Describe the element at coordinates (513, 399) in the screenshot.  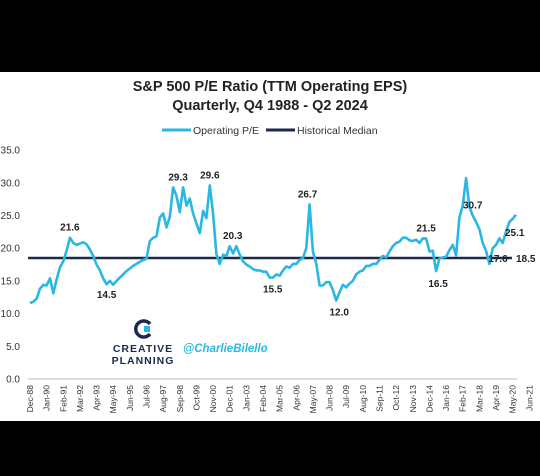
I see `x-tick-label: May-20` at that location.